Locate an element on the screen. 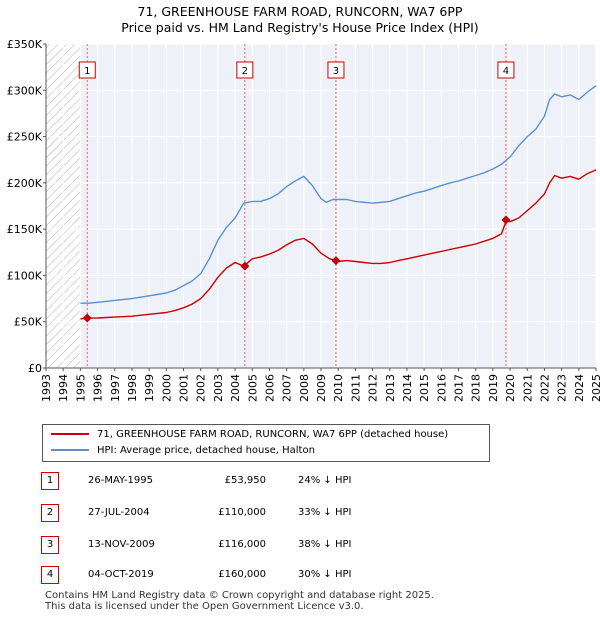 This screenshot has height=620, width=600. x-tick-label: 2025 is located at coordinates (595, 388).